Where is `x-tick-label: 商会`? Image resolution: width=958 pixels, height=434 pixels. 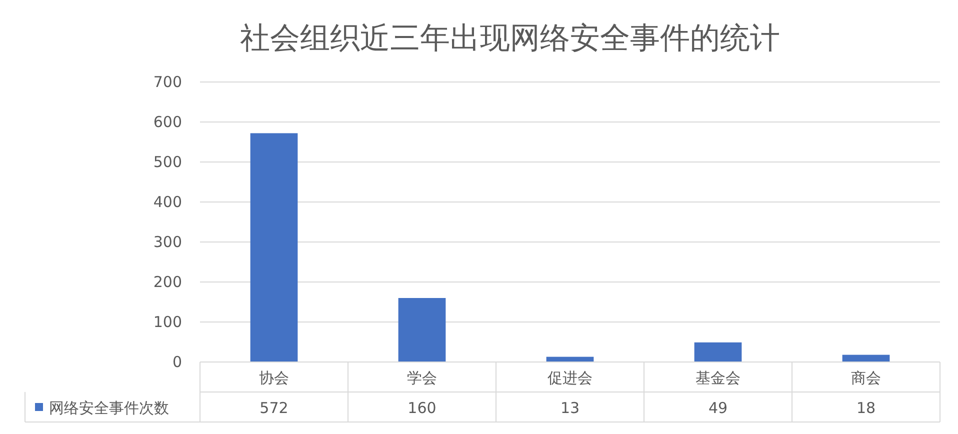 x-tick-label: 商会 is located at coordinates (866, 378).